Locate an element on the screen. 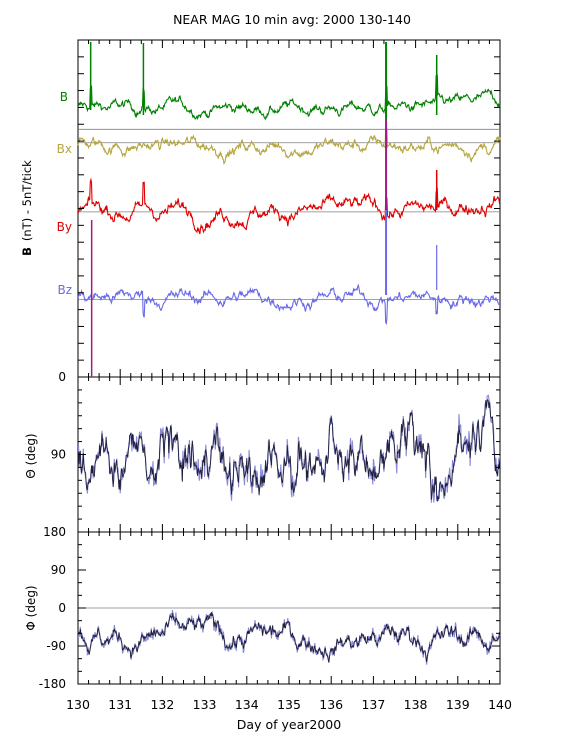 This screenshot has width=561, height=739. theta-y-axis-label: Θ (deg) is located at coordinates (31, 455).